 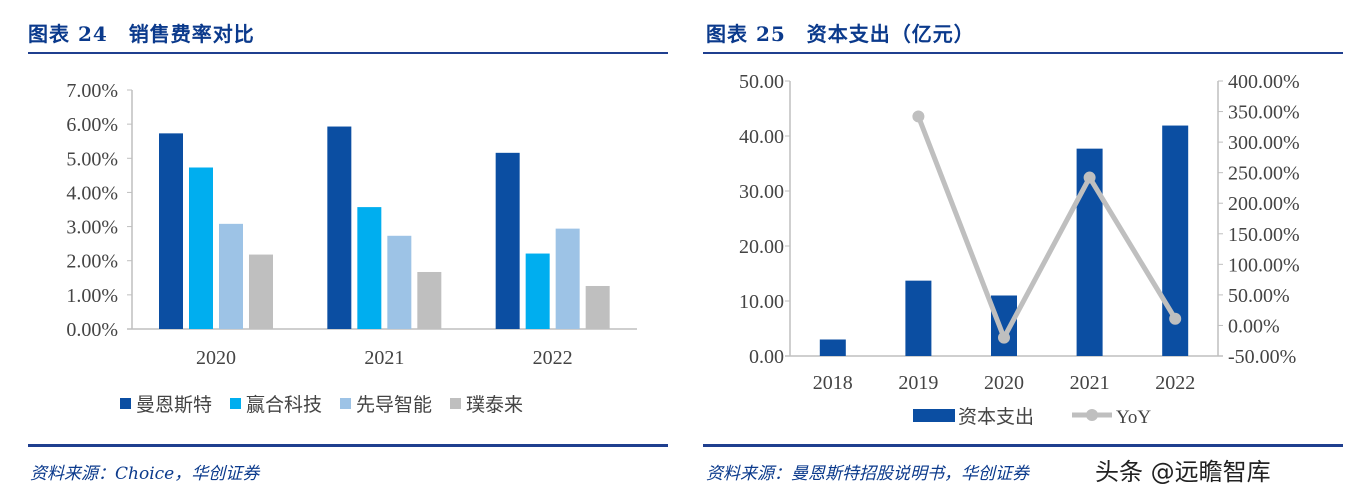 I want to click on y-tick-label: 20.00, so click(x=761, y=247).